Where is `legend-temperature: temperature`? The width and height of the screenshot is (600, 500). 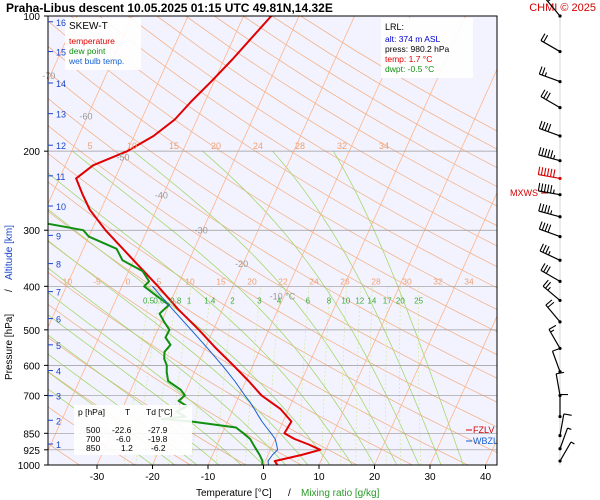 legend-temperature: temperature is located at coordinates (92, 41).